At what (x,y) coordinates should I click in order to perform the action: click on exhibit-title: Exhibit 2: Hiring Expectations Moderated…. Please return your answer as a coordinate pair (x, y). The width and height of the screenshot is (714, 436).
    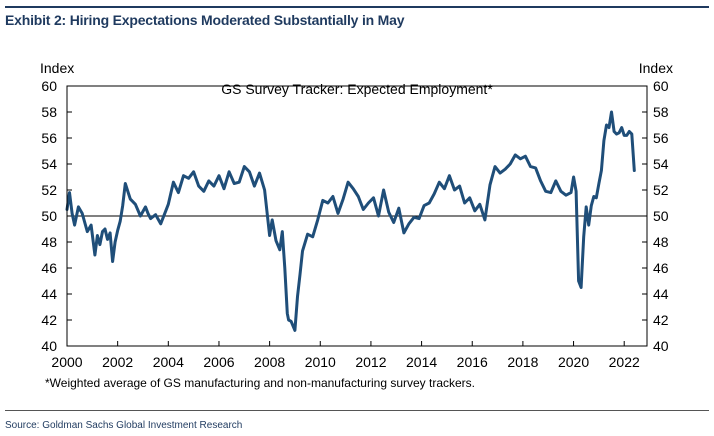
    Looking at the image, I should click on (205, 20).